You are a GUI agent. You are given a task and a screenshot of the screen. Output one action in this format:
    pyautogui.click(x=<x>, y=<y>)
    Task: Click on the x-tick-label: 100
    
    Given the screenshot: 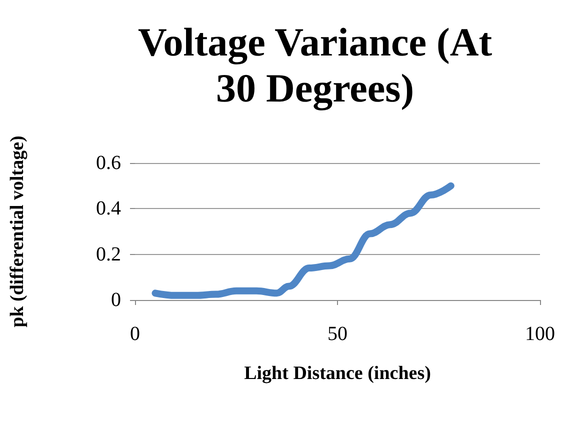 What is the action you would take?
    pyautogui.click(x=540, y=334)
    